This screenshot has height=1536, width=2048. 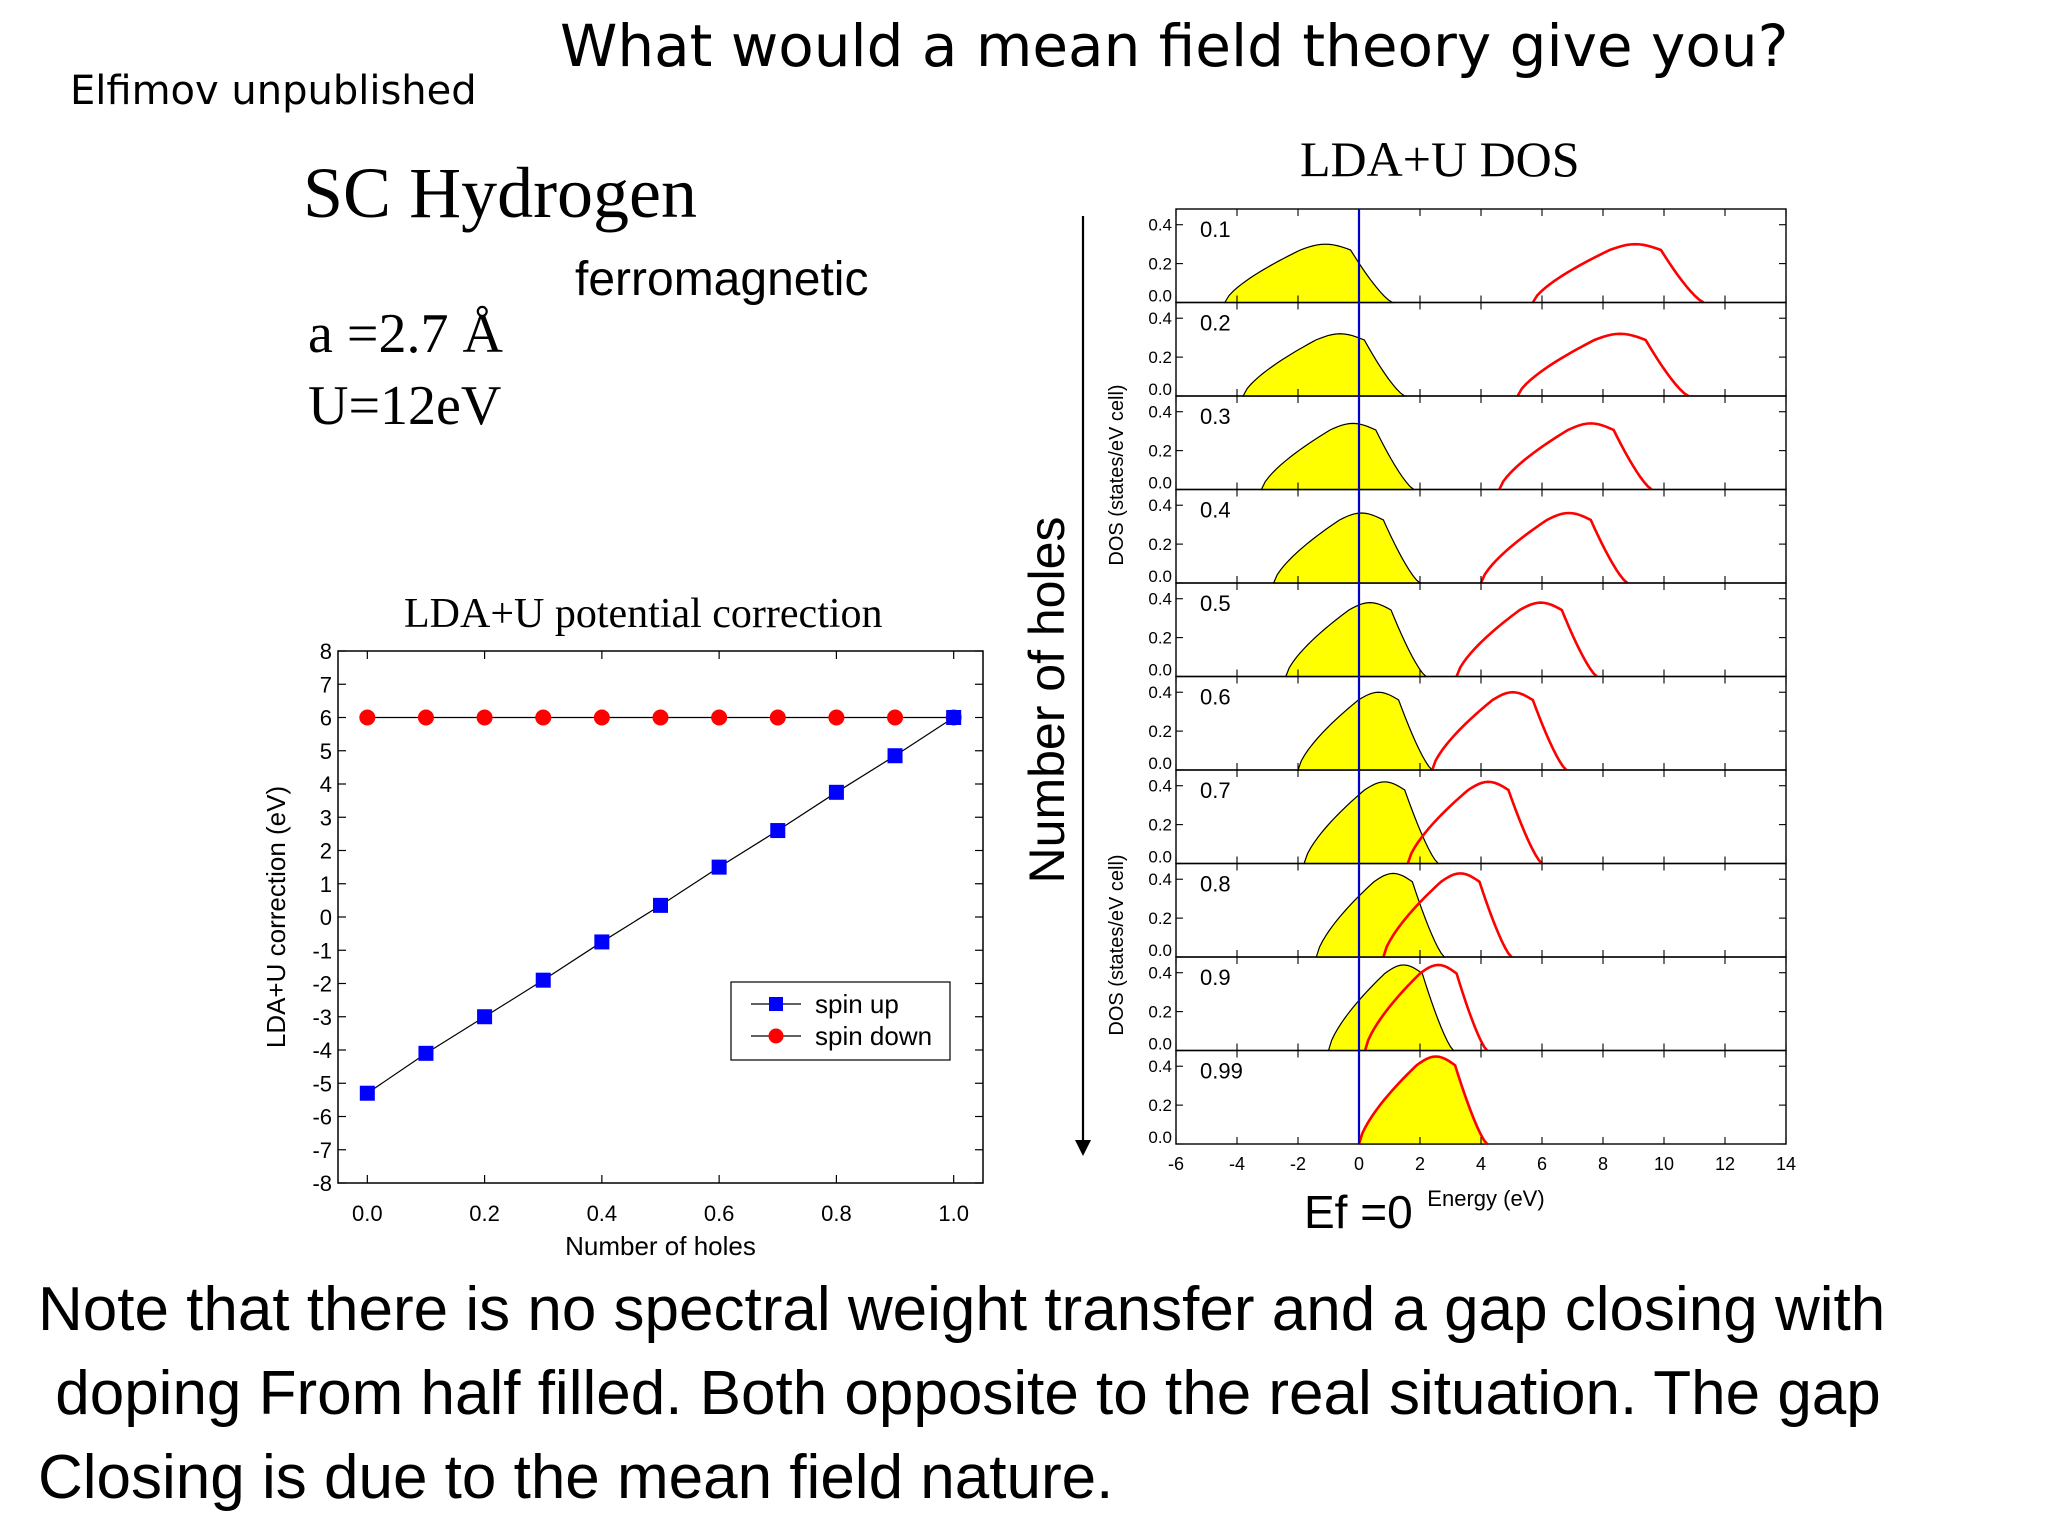 What do you see at coordinates (1215, 229) in the screenshot?
I see `panel-label: 0.1` at bounding box center [1215, 229].